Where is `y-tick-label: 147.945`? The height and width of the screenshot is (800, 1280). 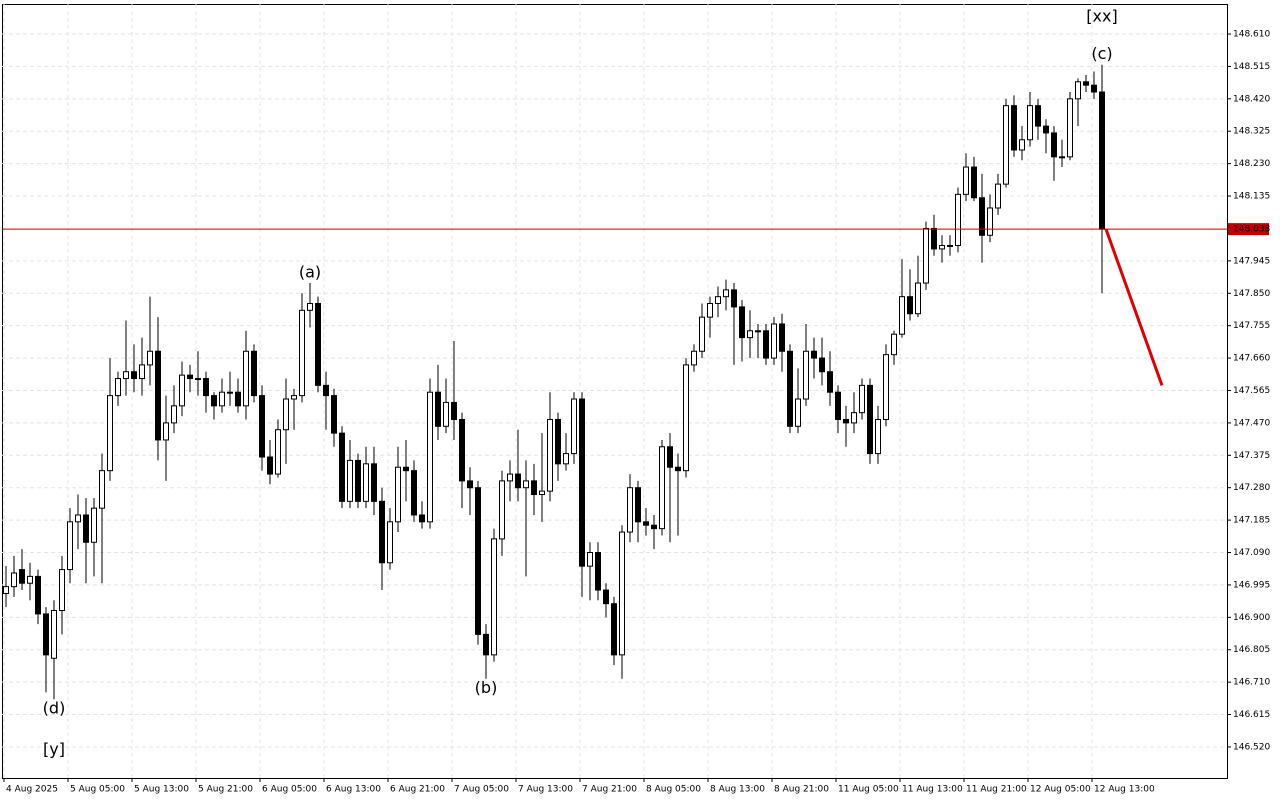
y-tick-label: 147.945 is located at coordinates (1251, 261).